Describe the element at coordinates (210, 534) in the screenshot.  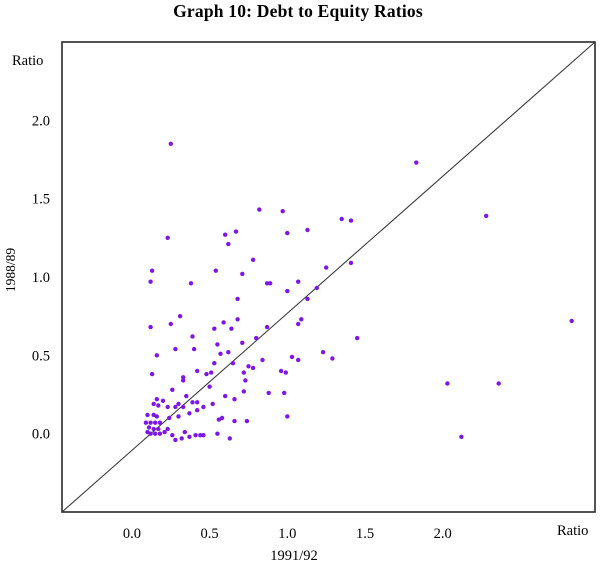
I see `x-tick-label: 0.5` at that location.